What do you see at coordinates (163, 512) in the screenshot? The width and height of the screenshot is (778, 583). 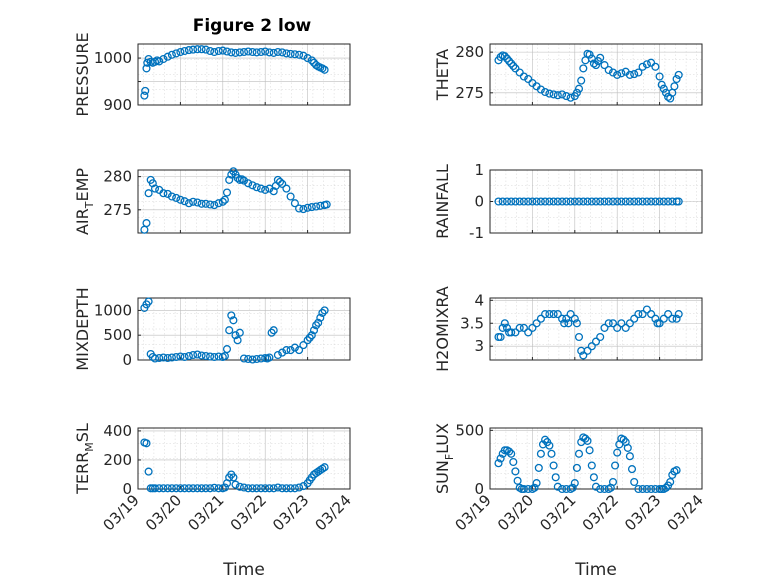 I see `x-tick-label: 03/20` at bounding box center [163, 512].